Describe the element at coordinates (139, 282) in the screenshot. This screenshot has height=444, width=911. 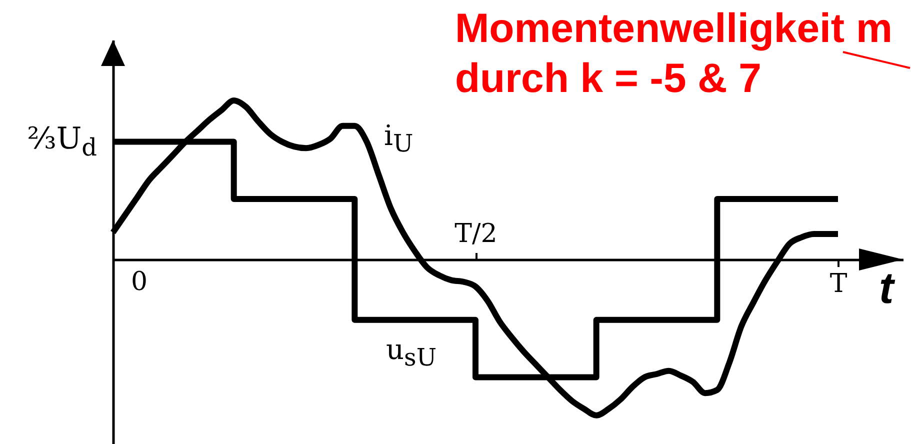
I see `annotation: 0` at that location.